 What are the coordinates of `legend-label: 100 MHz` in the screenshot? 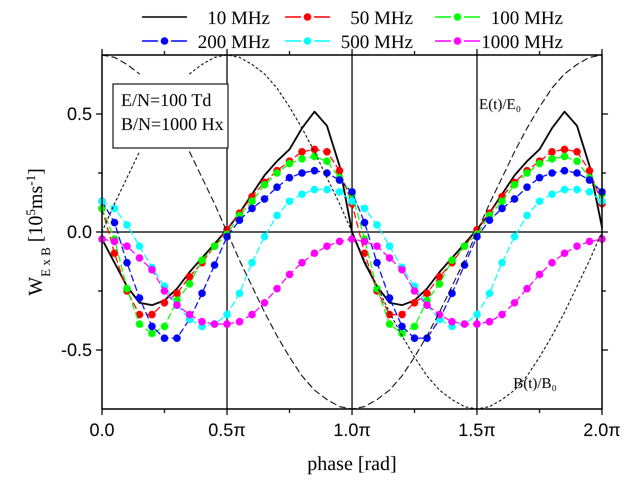 It's located at (526, 18).